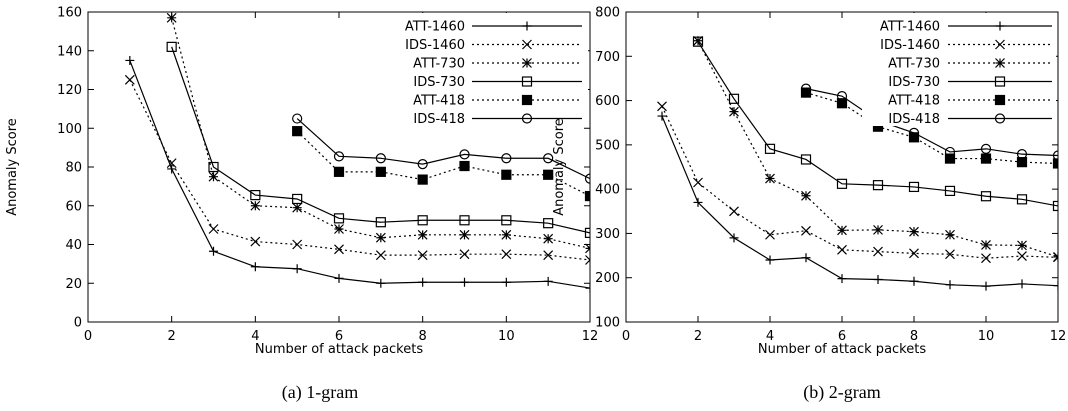 The width and height of the screenshot is (1068, 411). What do you see at coordinates (423, 336) in the screenshot?
I see `x-tick-label: 8` at bounding box center [423, 336].